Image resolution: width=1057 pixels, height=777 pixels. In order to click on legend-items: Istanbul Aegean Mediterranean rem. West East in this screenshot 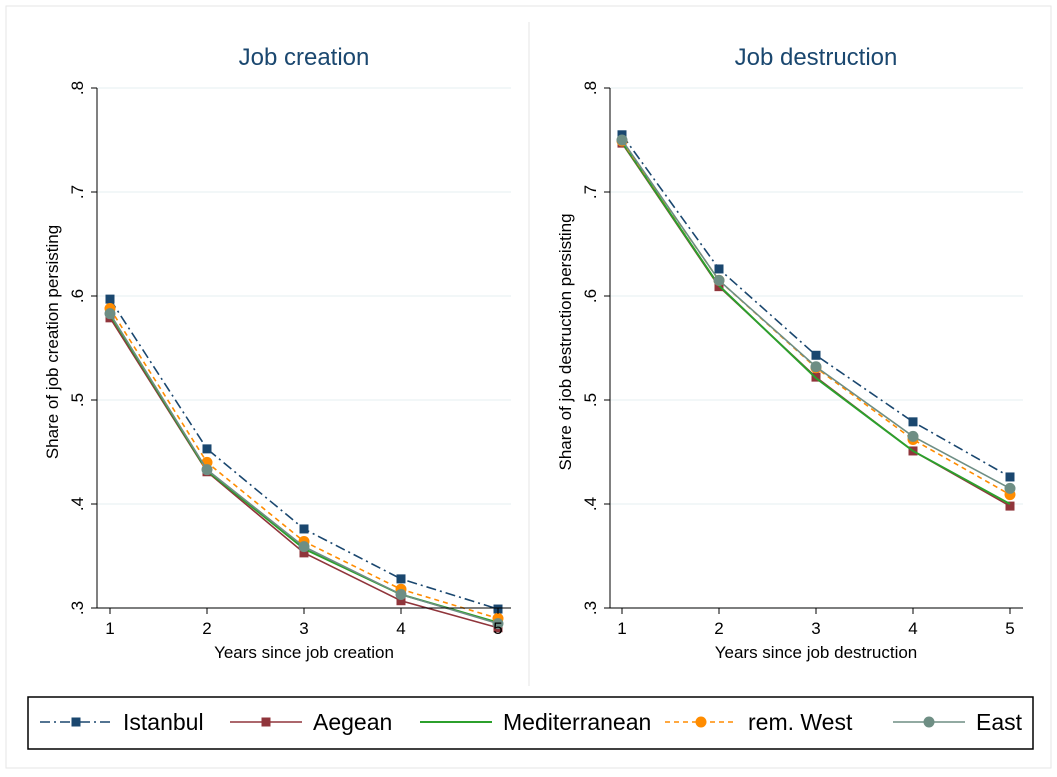, I will do `click(531, 722)`.